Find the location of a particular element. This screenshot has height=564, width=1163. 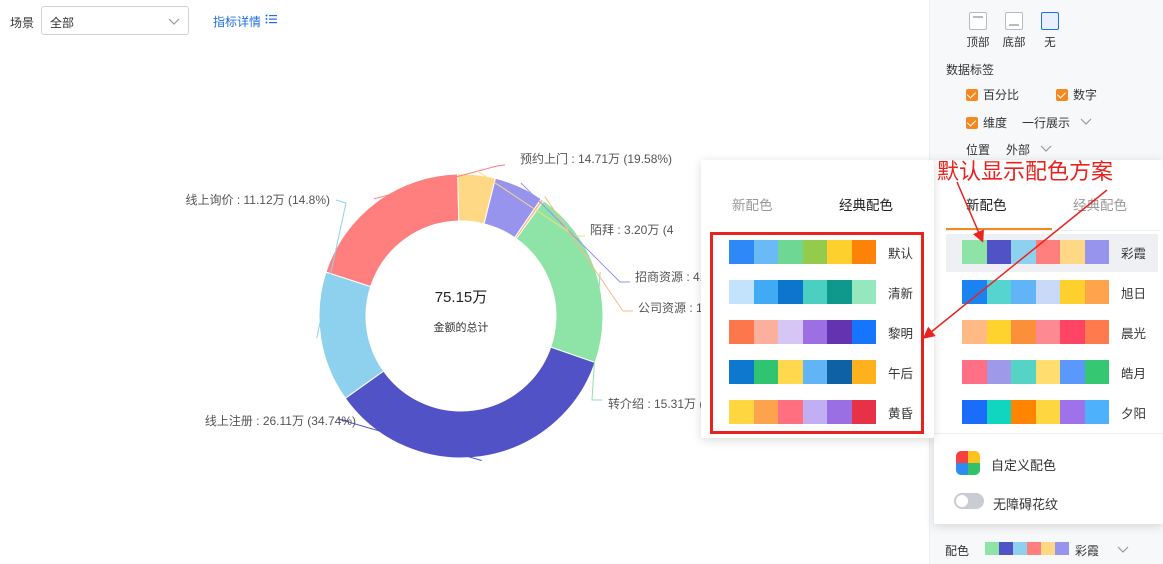

checkbox-number: 数字 is located at coordinates (1076, 94).